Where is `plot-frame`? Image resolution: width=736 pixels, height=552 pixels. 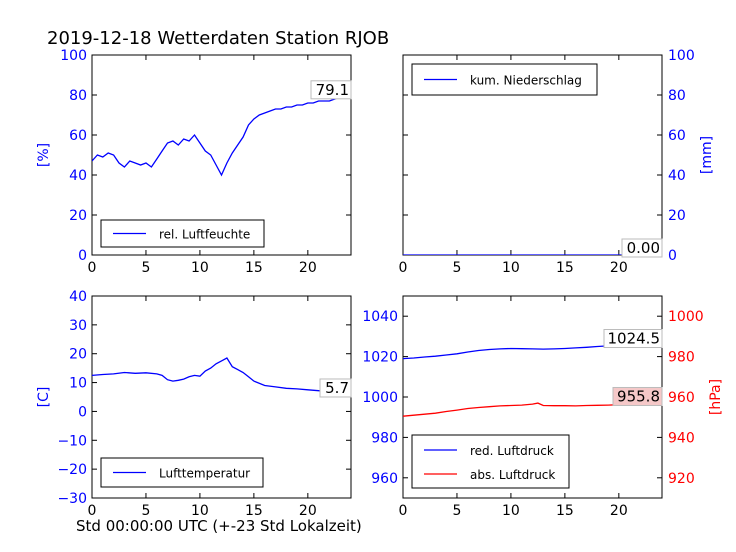 plot-frame is located at coordinates (221, 155).